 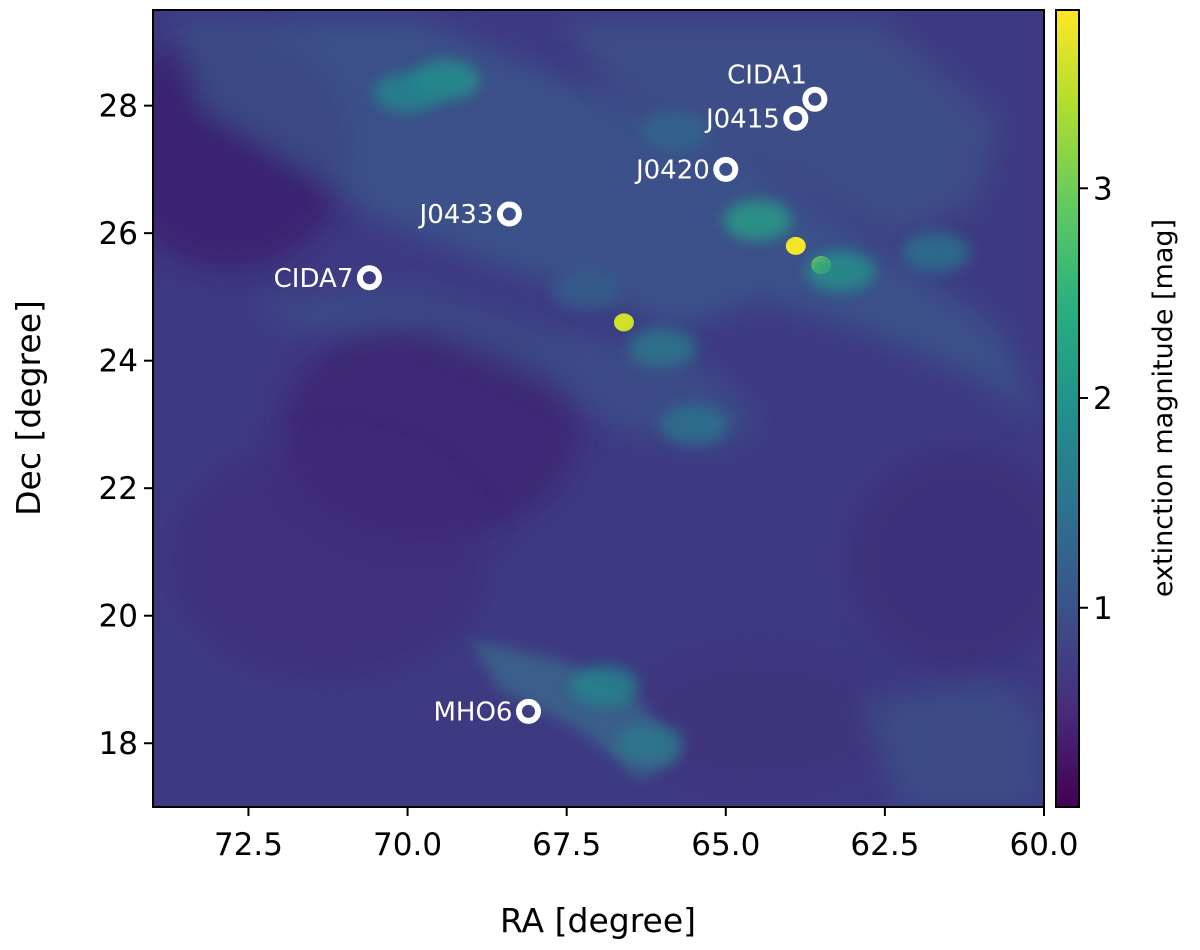 I want to click on source-label: J0433, so click(x=456, y=215).